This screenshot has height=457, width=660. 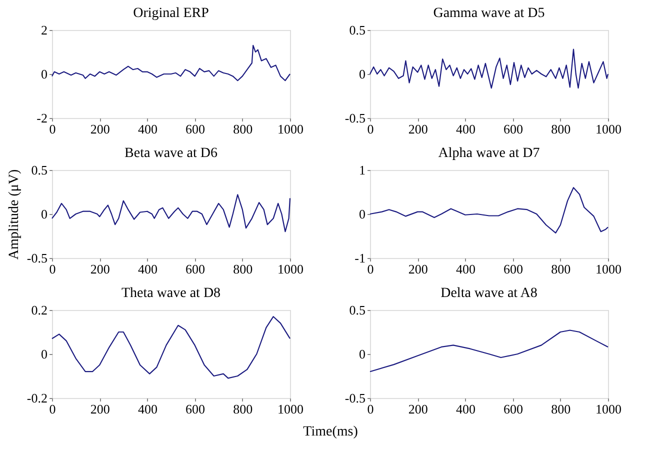 What do you see at coordinates (489, 153) in the screenshot?
I see `chart-title: Alpha wave at D7` at bounding box center [489, 153].